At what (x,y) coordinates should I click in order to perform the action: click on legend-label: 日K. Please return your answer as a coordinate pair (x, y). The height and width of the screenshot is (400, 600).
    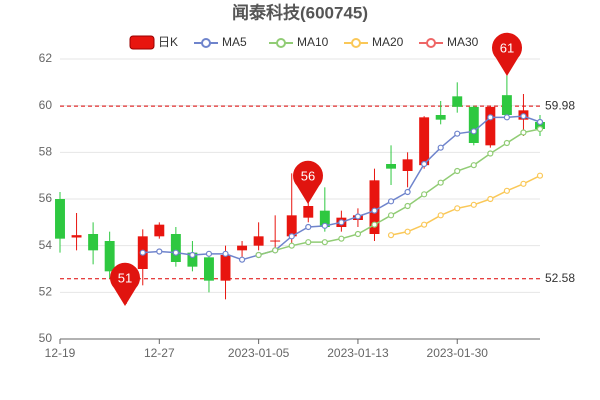
    Looking at the image, I should click on (168, 42).